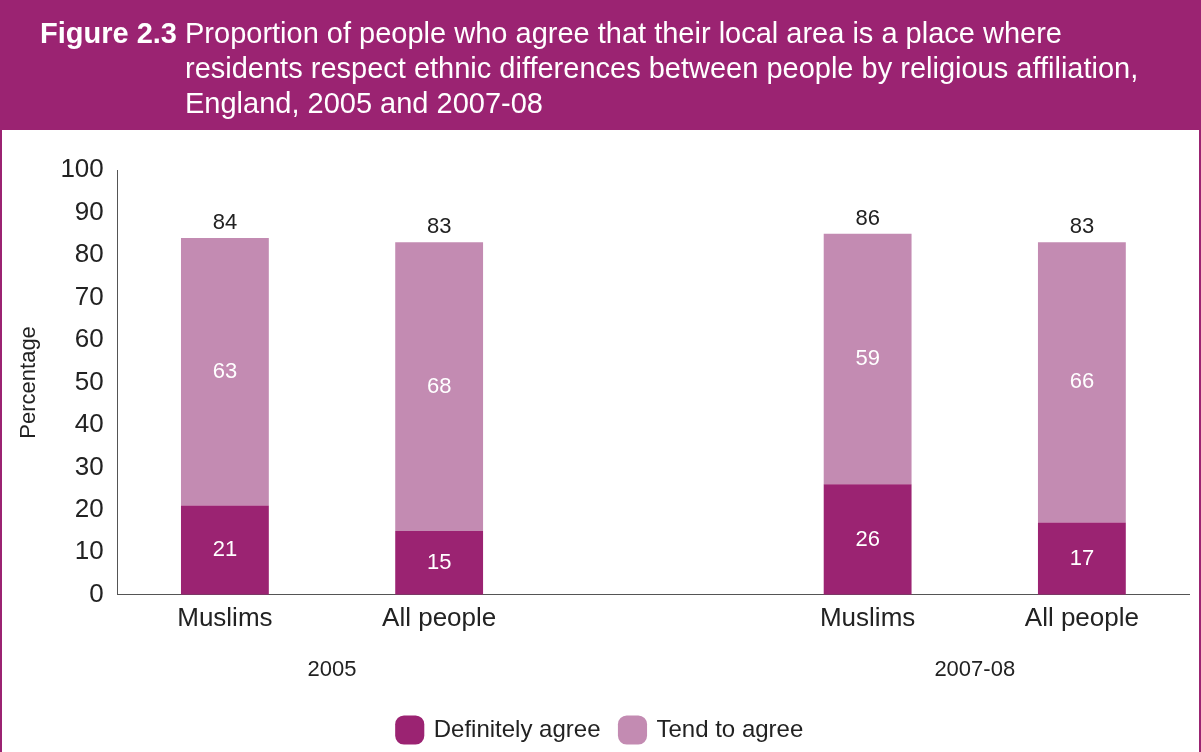 Image resolution: width=1201 pixels, height=752 pixels. I want to click on data-label: 68, so click(439, 385).